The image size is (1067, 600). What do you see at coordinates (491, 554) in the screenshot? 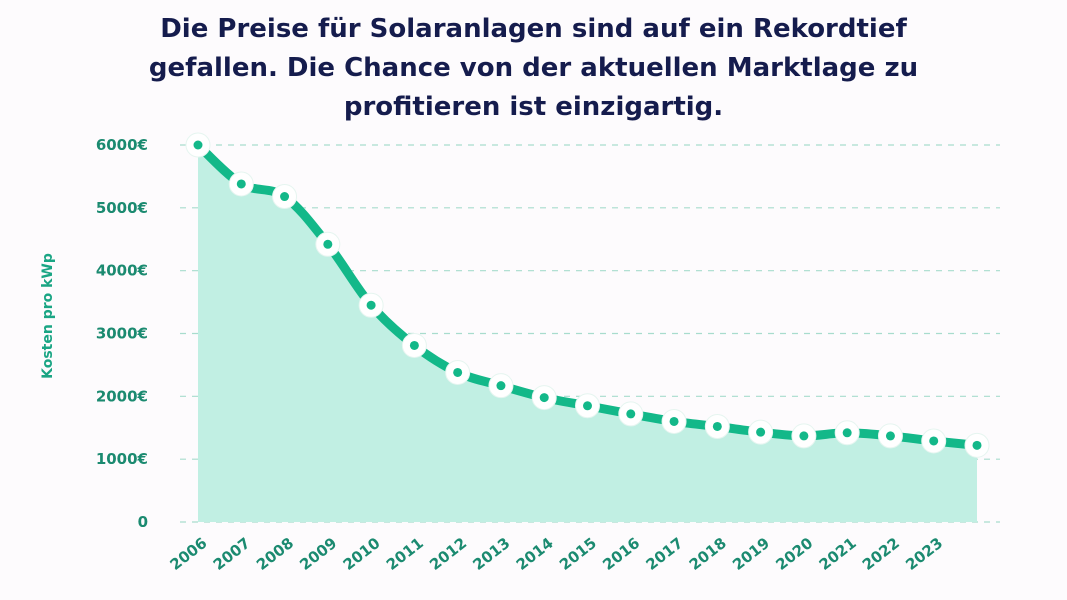
I see `x-tick-label: 2013` at bounding box center [491, 554].